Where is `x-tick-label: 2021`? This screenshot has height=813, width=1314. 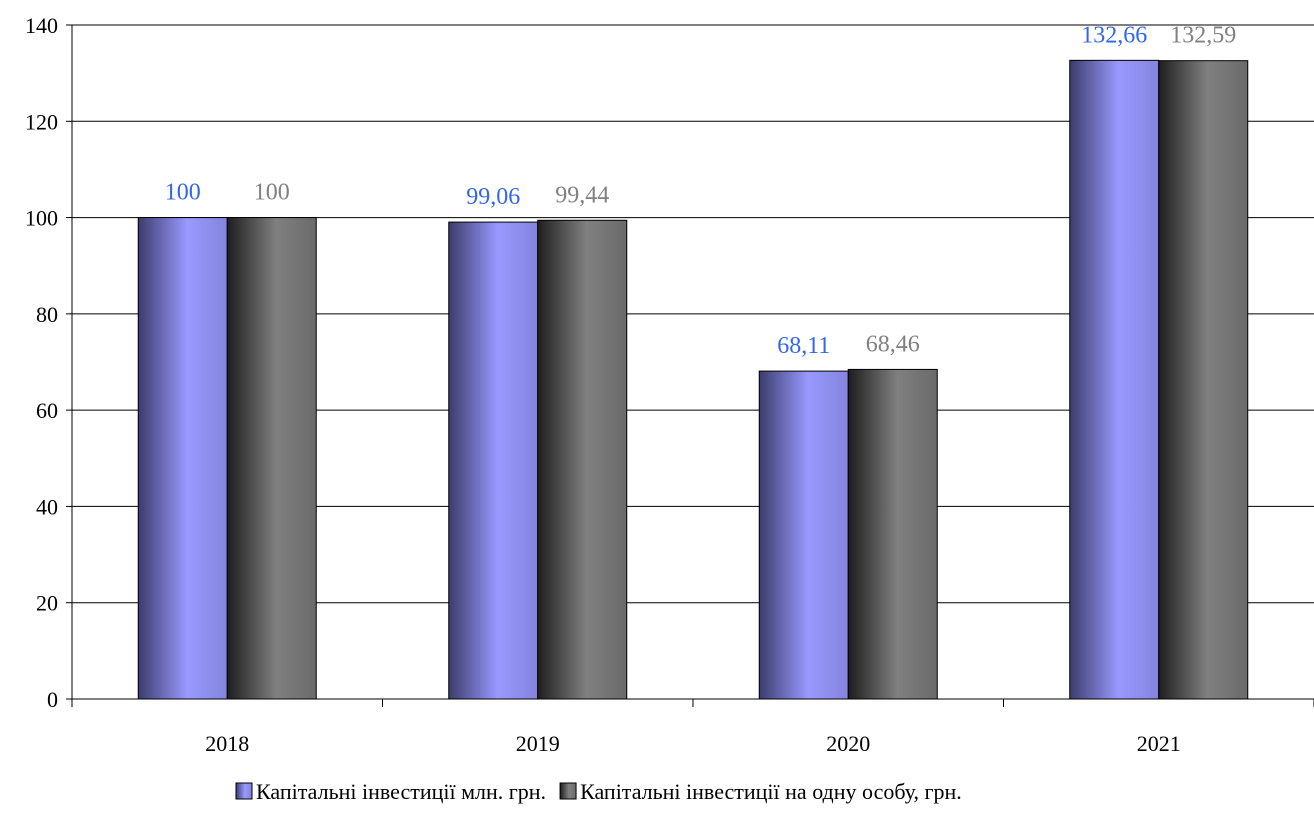
x-tick-label: 2021 is located at coordinates (1159, 743).